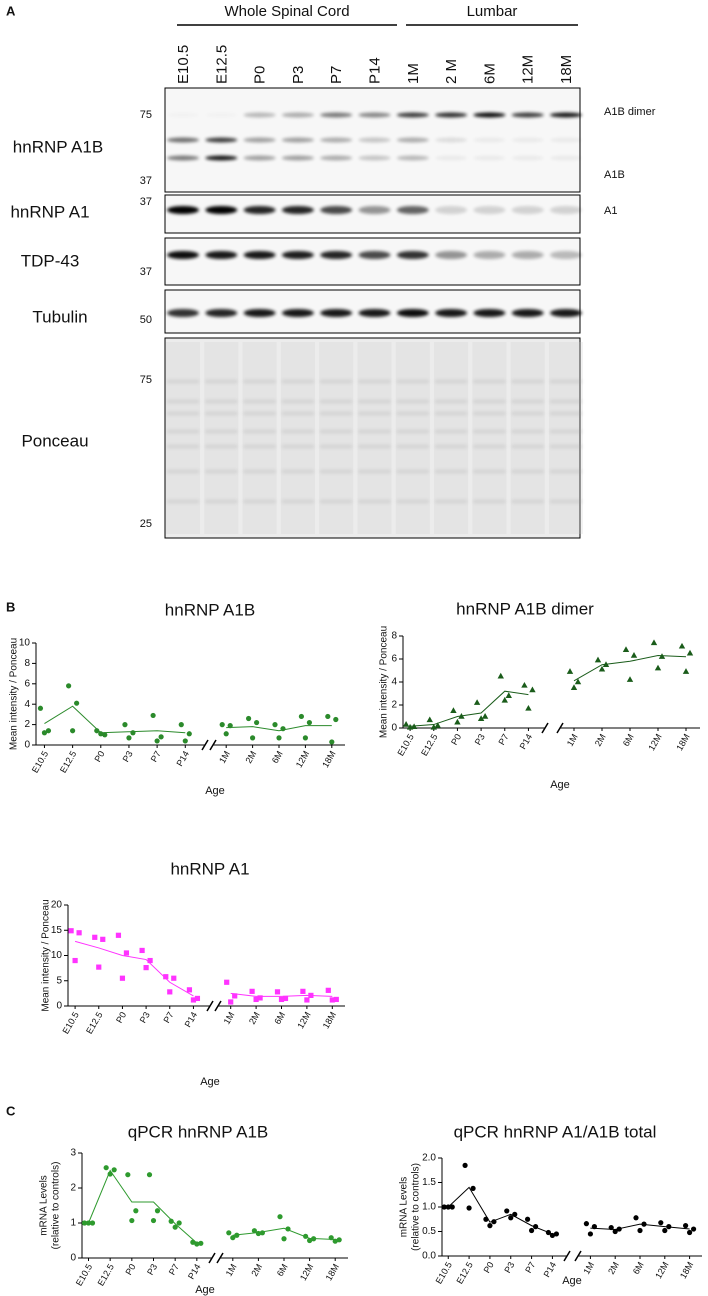 Image resolution: width=708 pixels, height=1296 pixels. I want to click on lane-label: 12M, so click(528, 69).